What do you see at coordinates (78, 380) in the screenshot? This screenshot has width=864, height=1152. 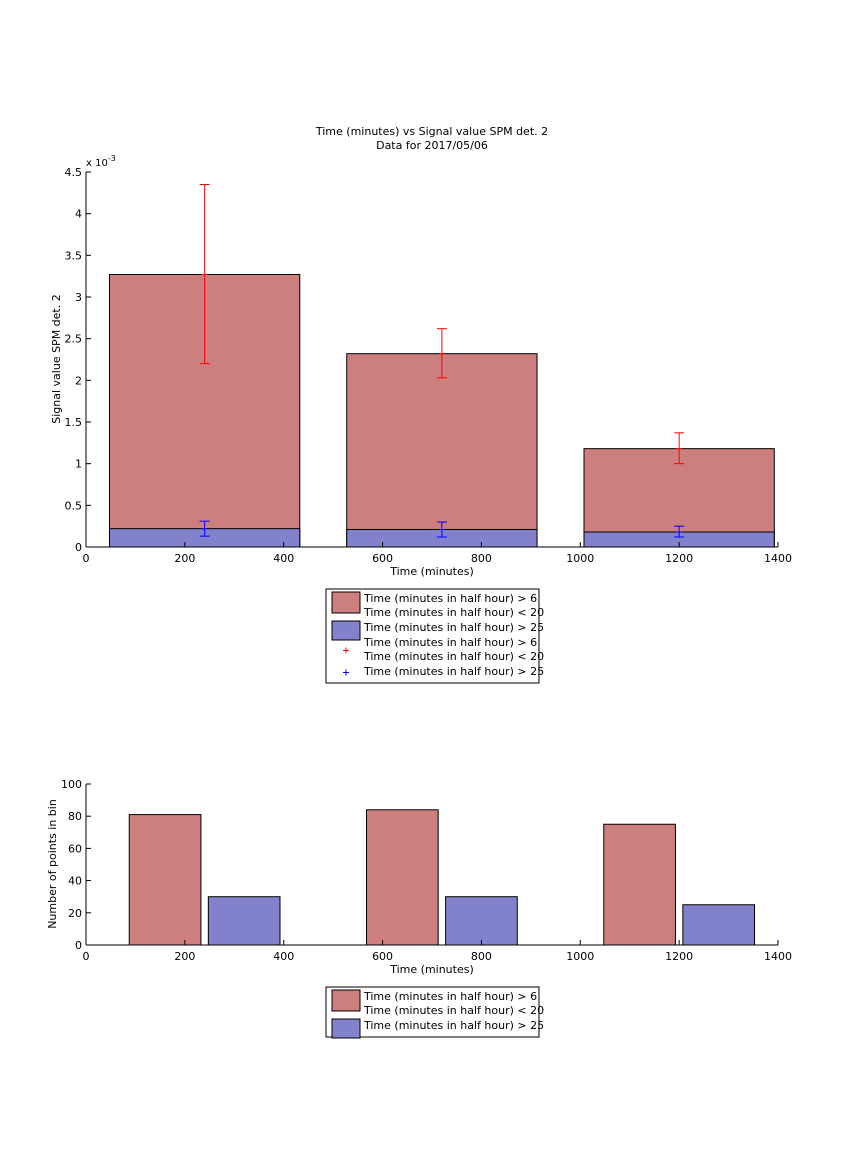 I see `y-tick-label: 2` at bounding box center [78, 380].